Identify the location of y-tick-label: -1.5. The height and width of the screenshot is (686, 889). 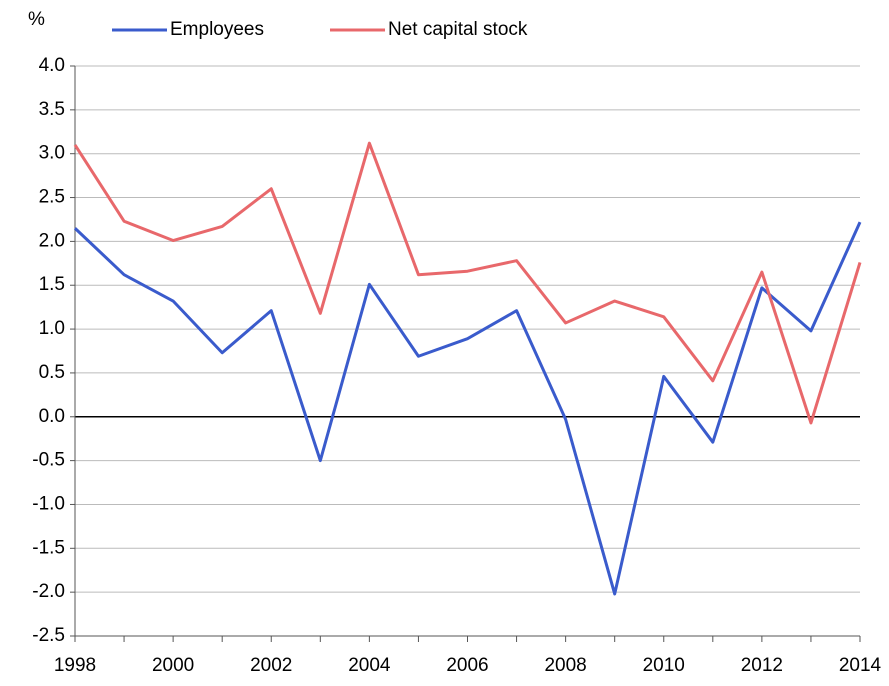
(48, 547).